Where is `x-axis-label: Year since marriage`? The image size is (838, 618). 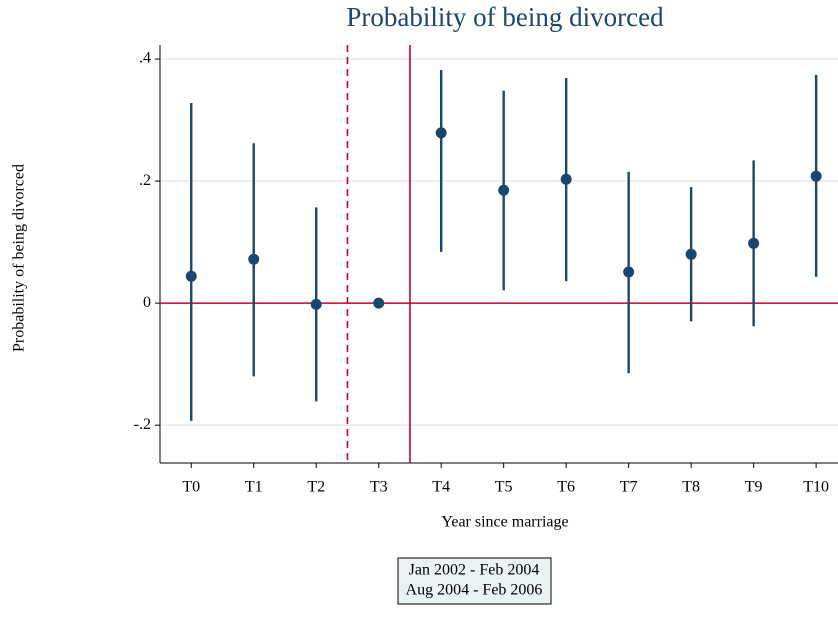 x-axis-label: Year since marriage is located at coordinates (504, 522).